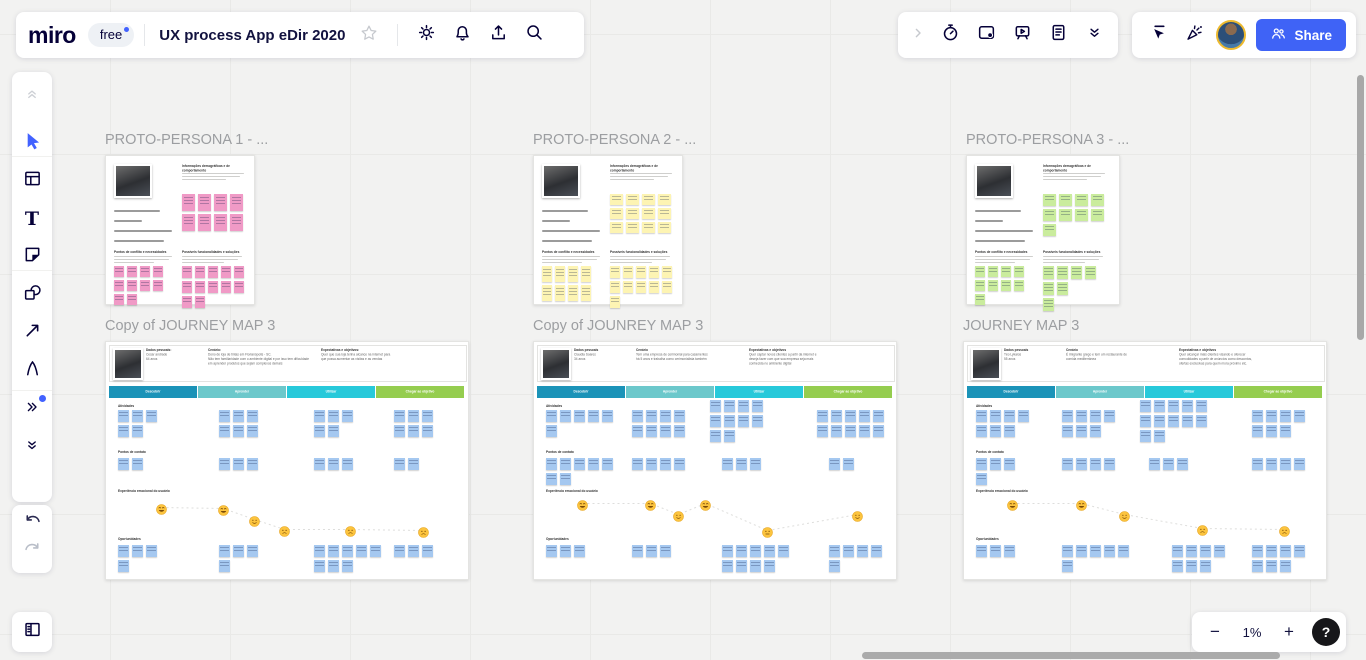  What do you see at coordinates (1158, 35) in the screenshot?
I see `follow-cursor-button` at bounding box center [1158, 35].